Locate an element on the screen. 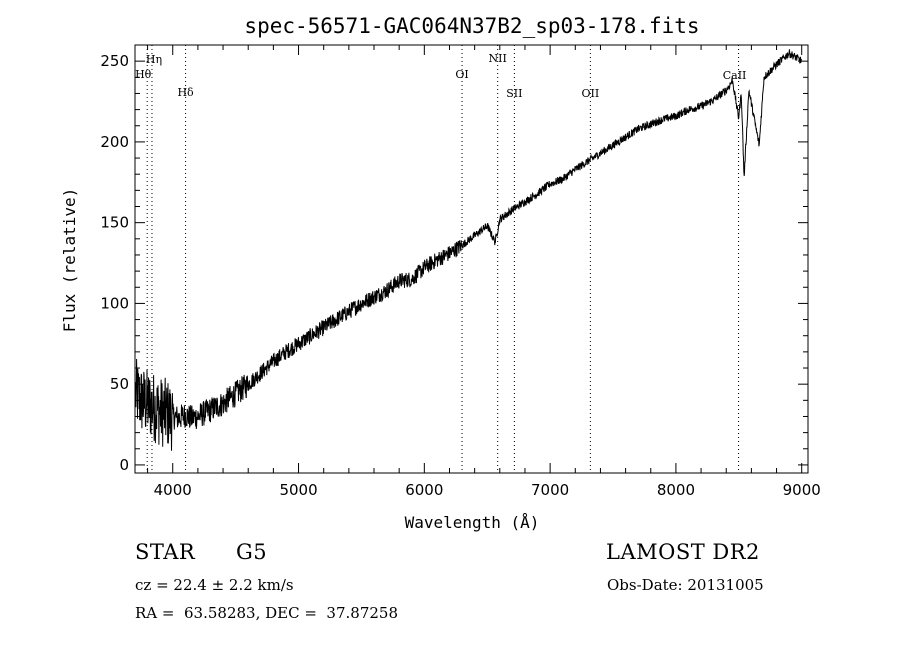 The height and width of the screenshot is (650, 900). y-tick-label: 50 is located at coordinates (119, 384).